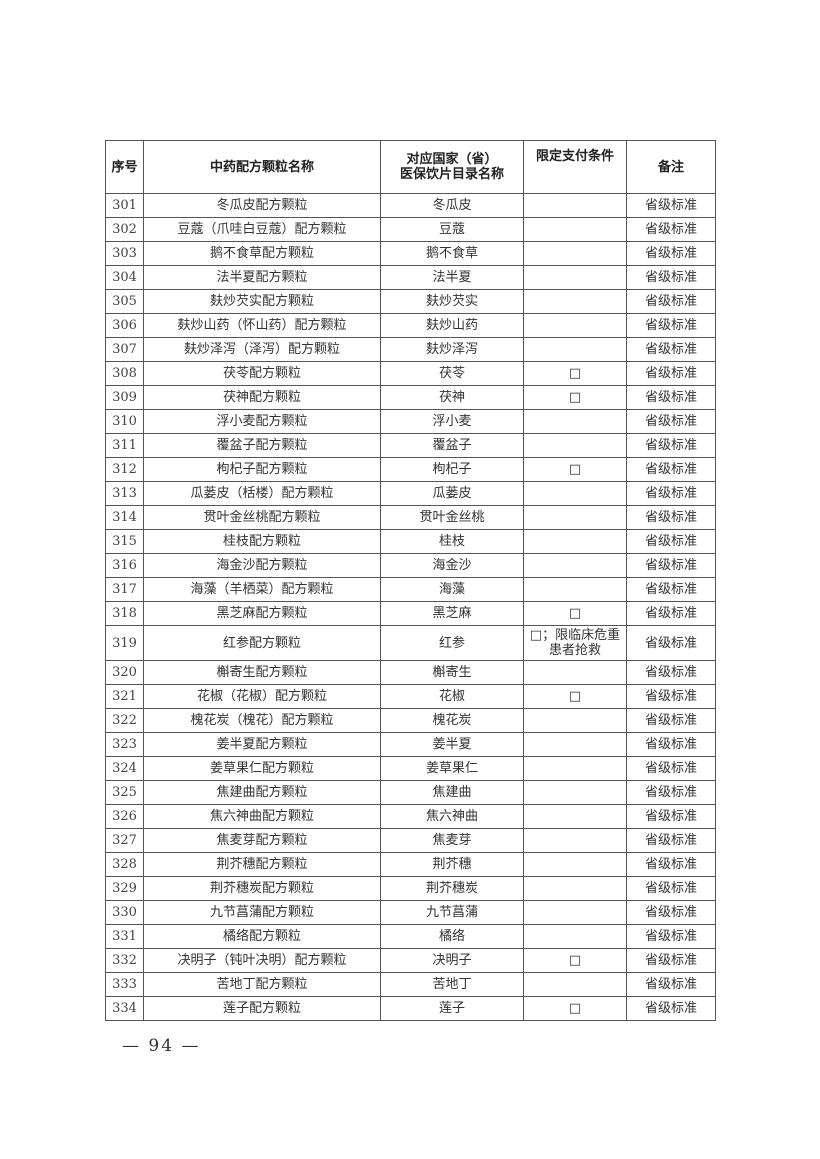  I want to click on table-row: 319 红参配方颗粒 红参 □；限临床危重患者抢救 省级标准, so click(410, 643).